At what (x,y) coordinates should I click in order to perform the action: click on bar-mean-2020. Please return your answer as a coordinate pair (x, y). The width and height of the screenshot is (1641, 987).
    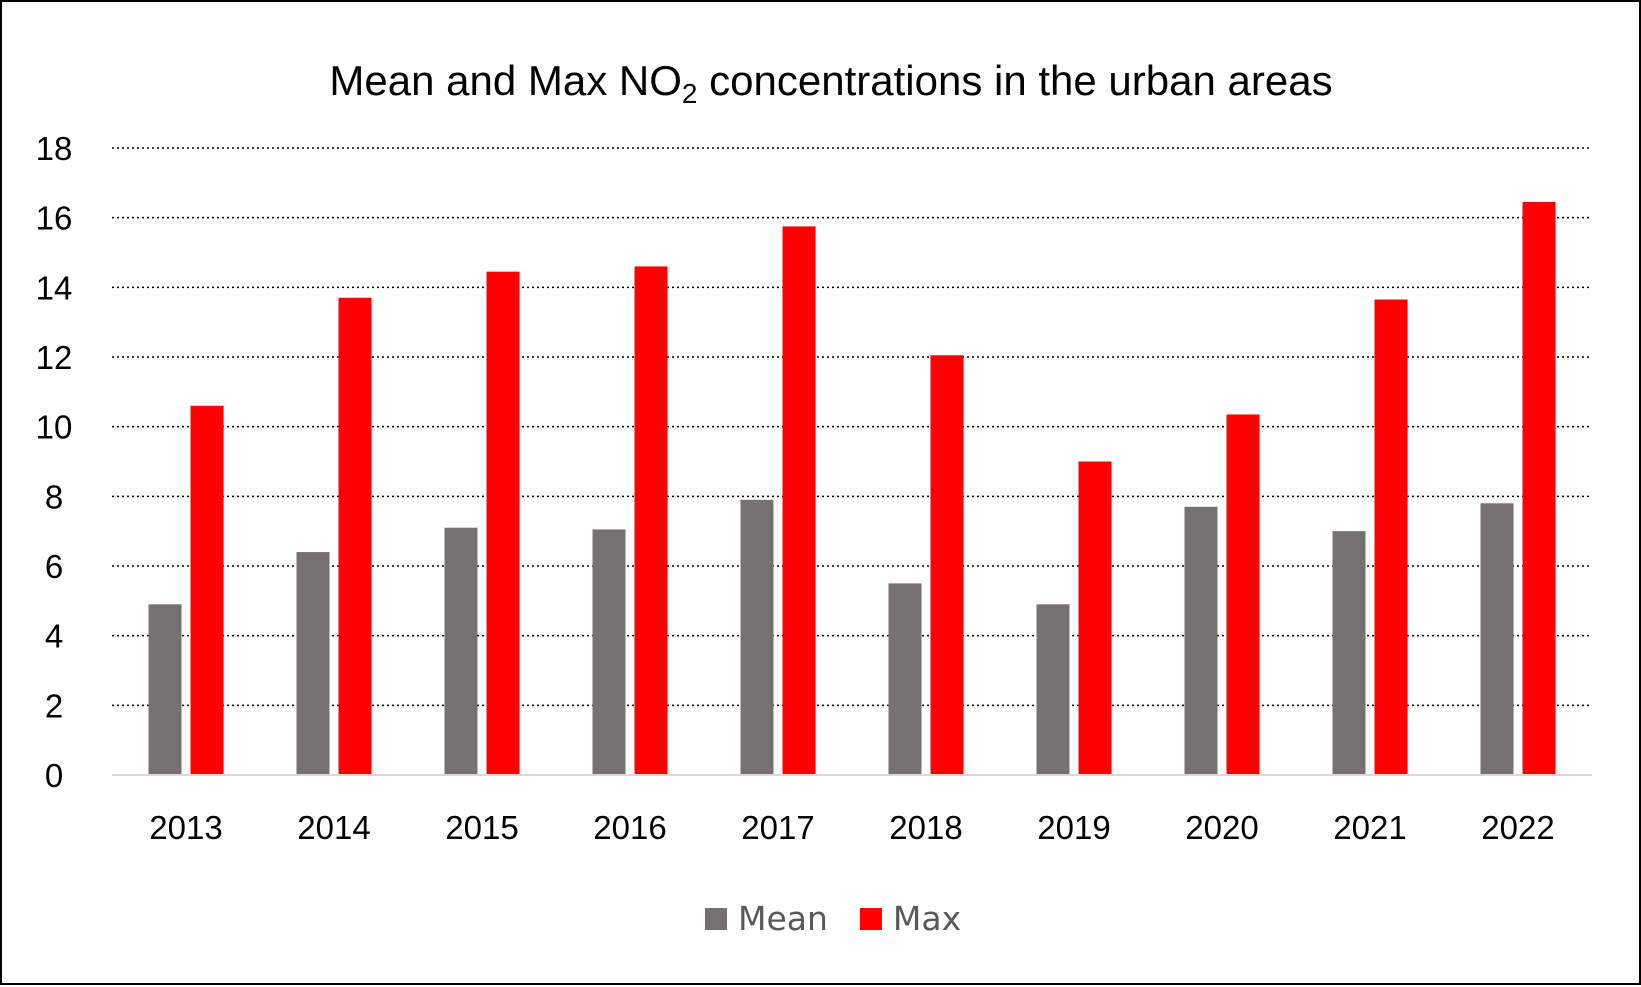
    Looking at the image, I should click on (1201, 640).